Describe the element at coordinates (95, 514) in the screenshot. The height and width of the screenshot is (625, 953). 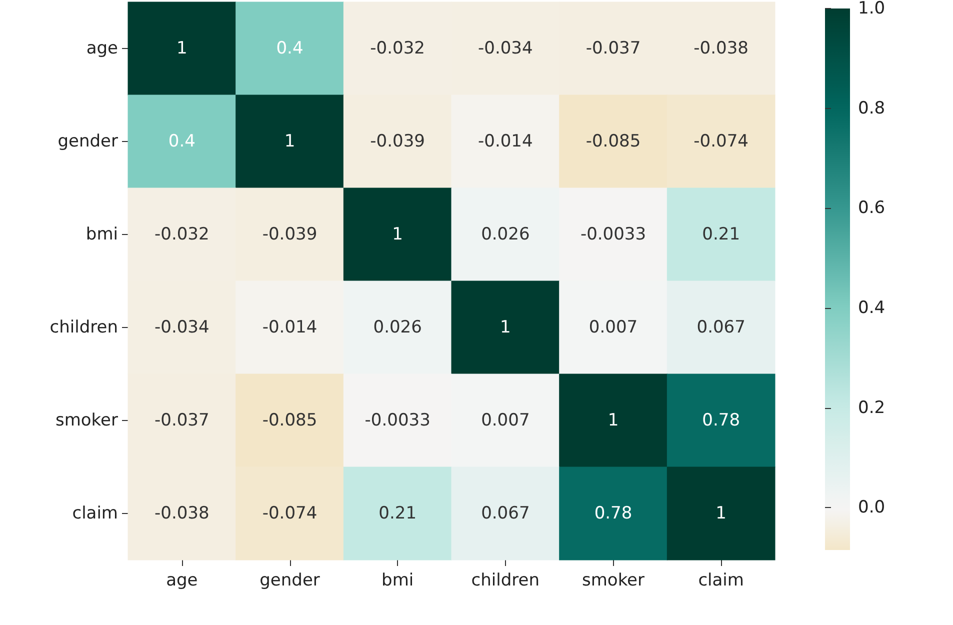
I see `y-tick-label: claim` at that location.